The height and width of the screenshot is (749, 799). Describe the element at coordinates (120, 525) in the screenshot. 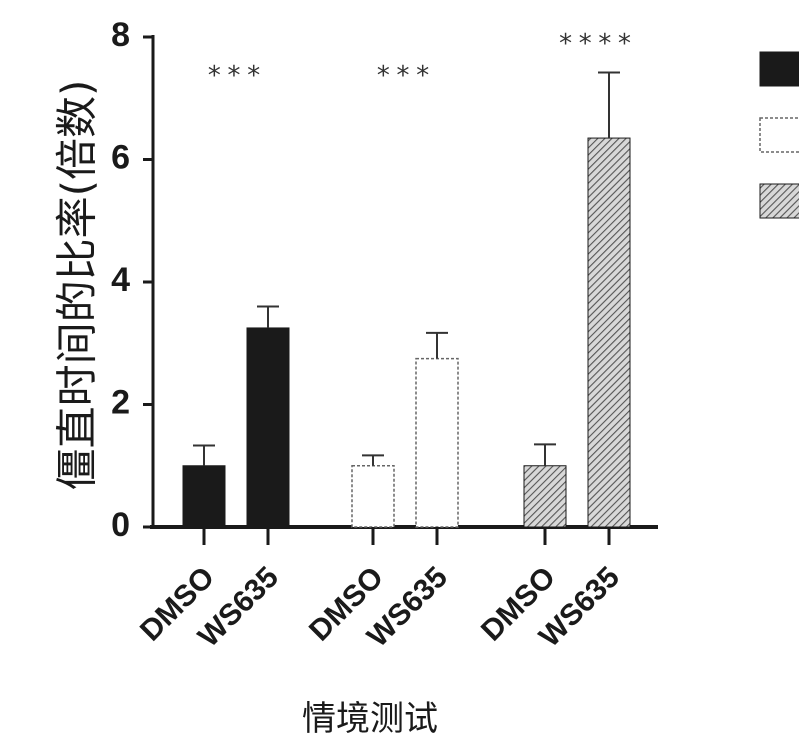

I see `y-tick-label: 0` at that location.